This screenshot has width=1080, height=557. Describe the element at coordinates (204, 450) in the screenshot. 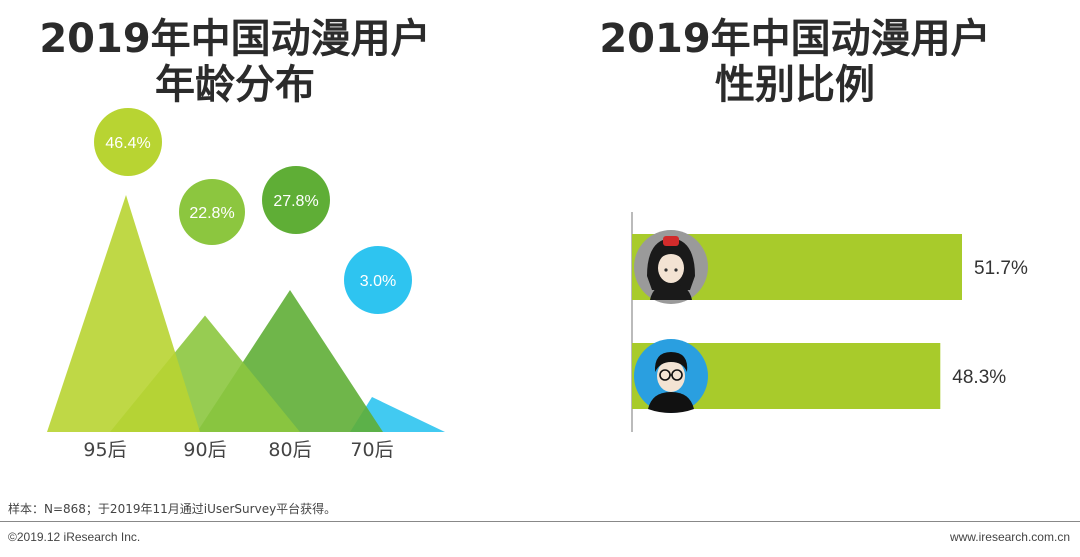

I see `age-category-label-1: 90后` at that location.